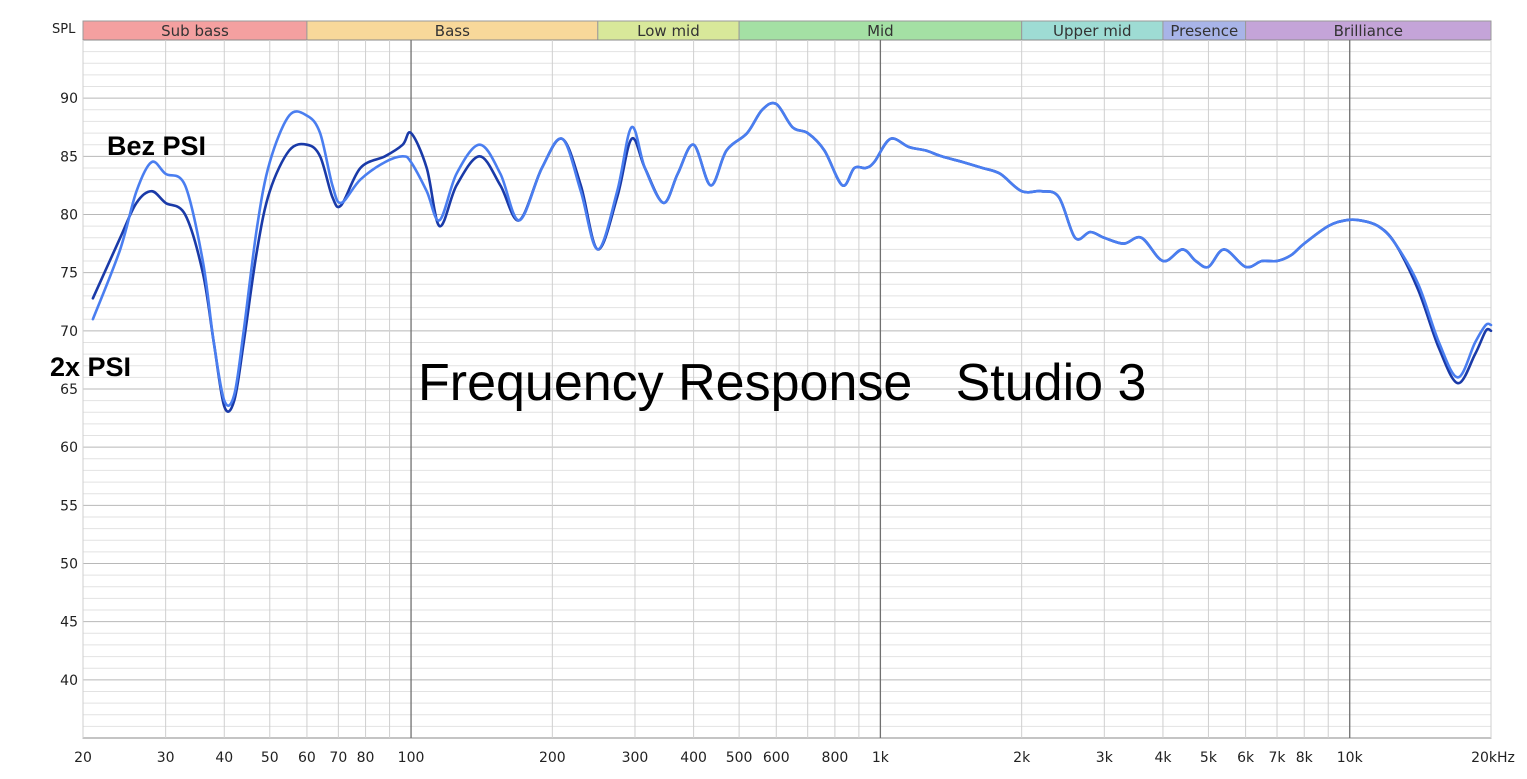 This screenshot has width=1527, height=779. What do you see at coordinates (1092, 31) in the screenshot?
I see `band-label-4: Upper mid` at bounding box center [1092, 31].